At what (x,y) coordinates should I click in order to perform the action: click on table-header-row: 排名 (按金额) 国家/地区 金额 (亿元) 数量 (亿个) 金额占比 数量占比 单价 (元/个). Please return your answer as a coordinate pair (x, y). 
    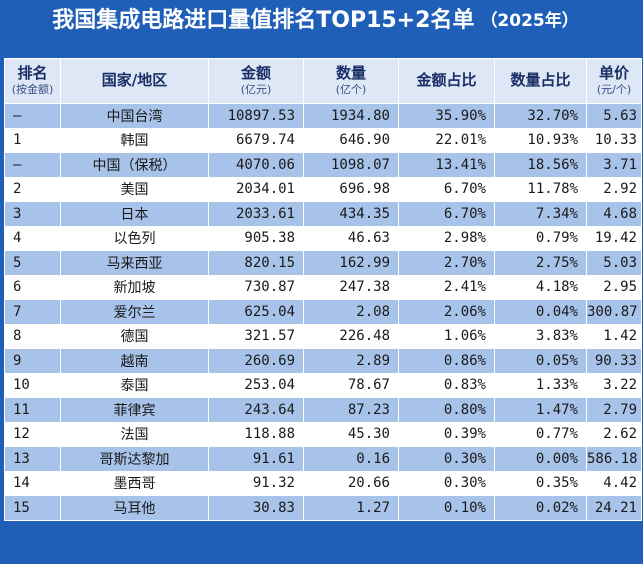
    Looking at the image, I should click on (323, 81).